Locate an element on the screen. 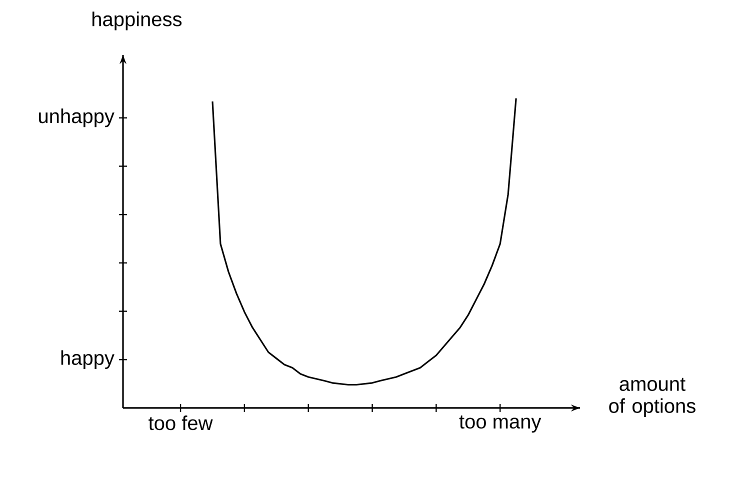 Image resolution: width=749 pixels, height=502 pixels. y-axis-title: happiness is located at coordinates (137, 21).